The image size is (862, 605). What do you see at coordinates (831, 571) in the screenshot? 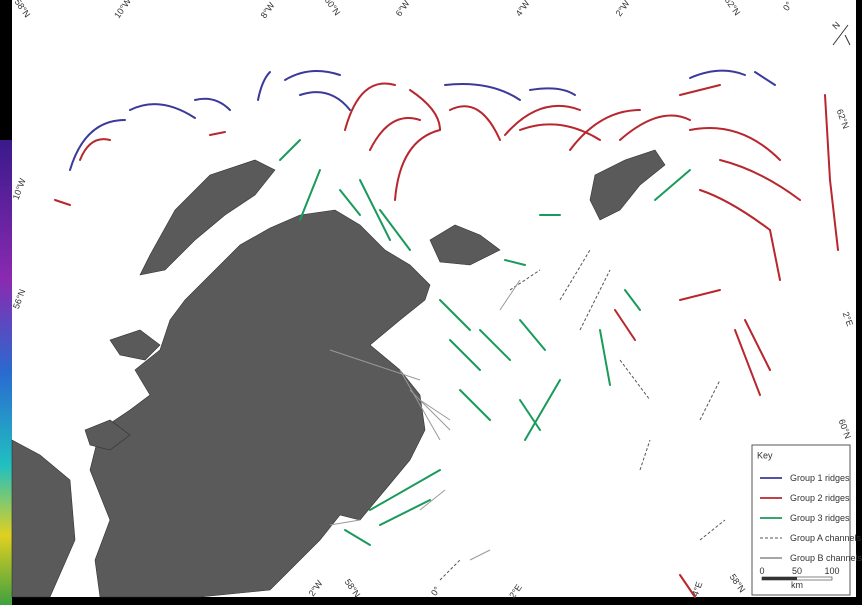
I see `scale-label: 100` at bounding box center [831, 571].